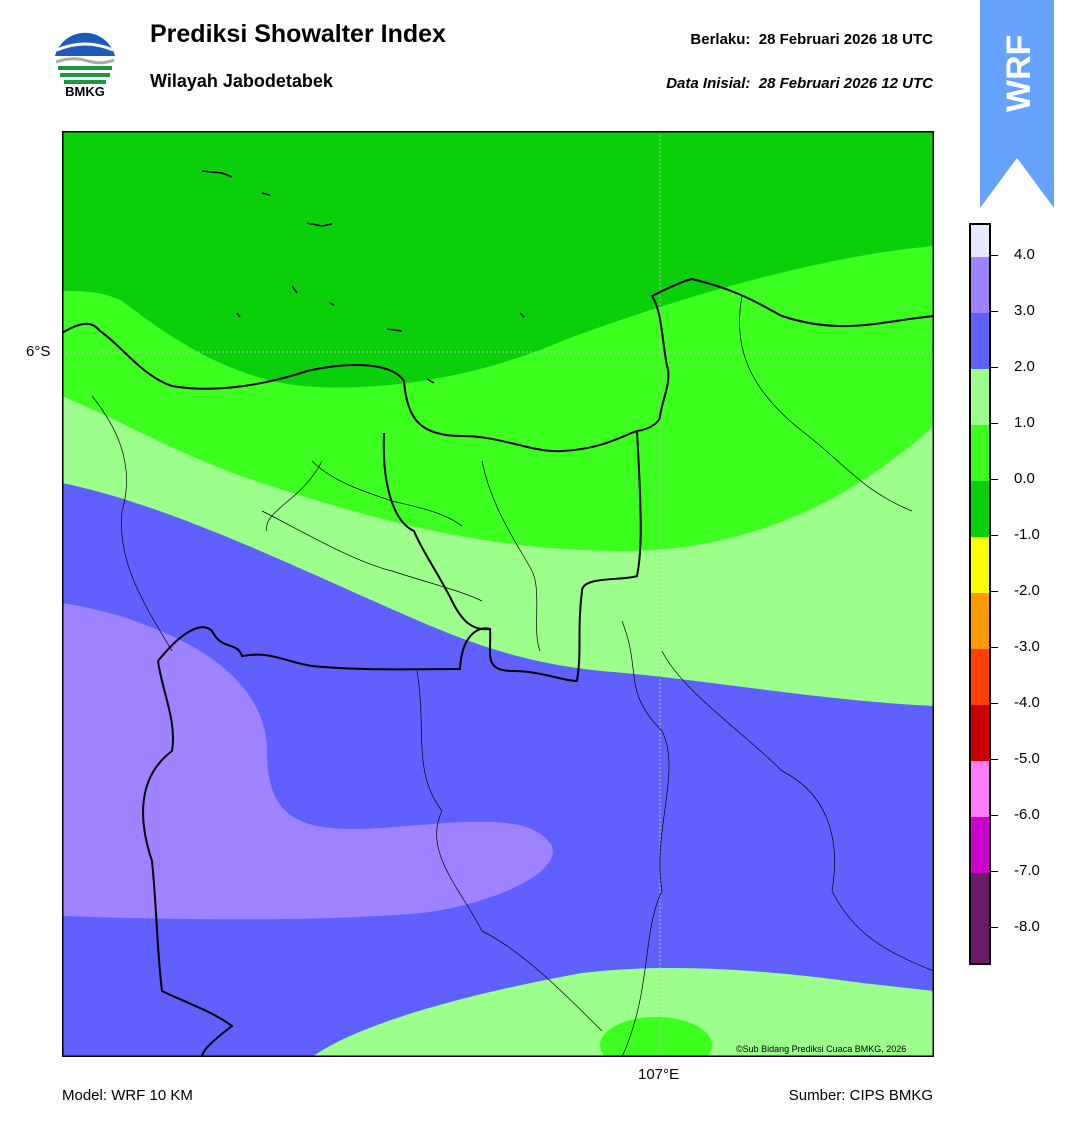 This screenshot has width=1068, height=1128. Describe the element at coordinates (1024, 478) in the screenshot. I see `colorbar-tick-label: 0.0` at that location.